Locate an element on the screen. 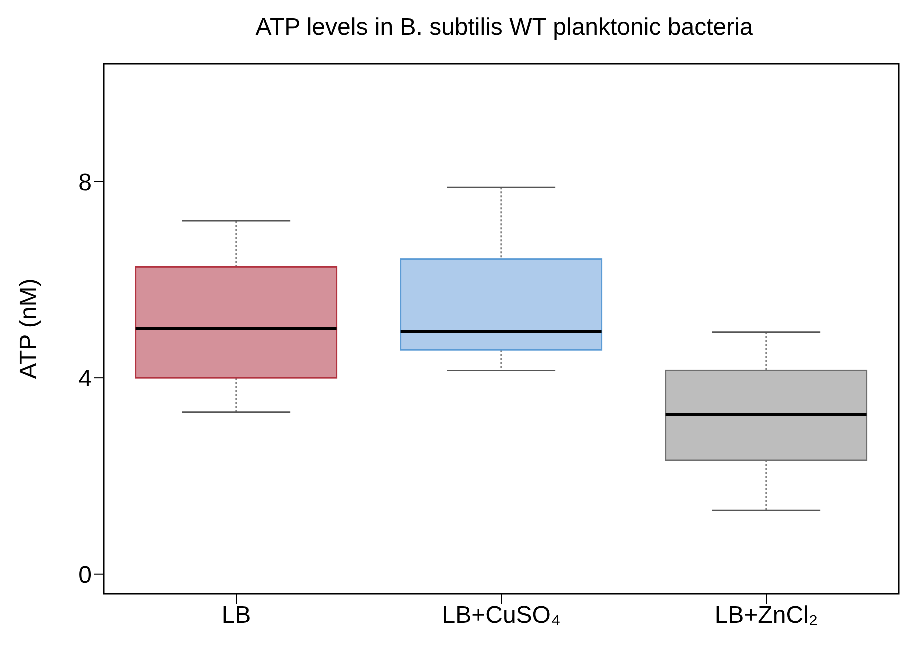 The image size is (909, 664). y-tick-label: 8 is located at coordinates (85, 182).